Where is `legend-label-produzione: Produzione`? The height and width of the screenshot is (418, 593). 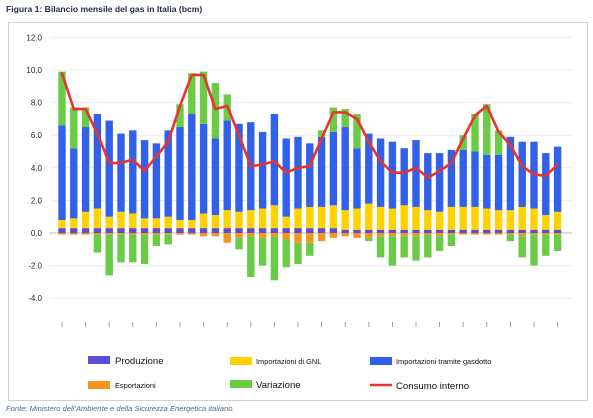 legend-label-produzione: Produzione is located at coordinates (139, 361).